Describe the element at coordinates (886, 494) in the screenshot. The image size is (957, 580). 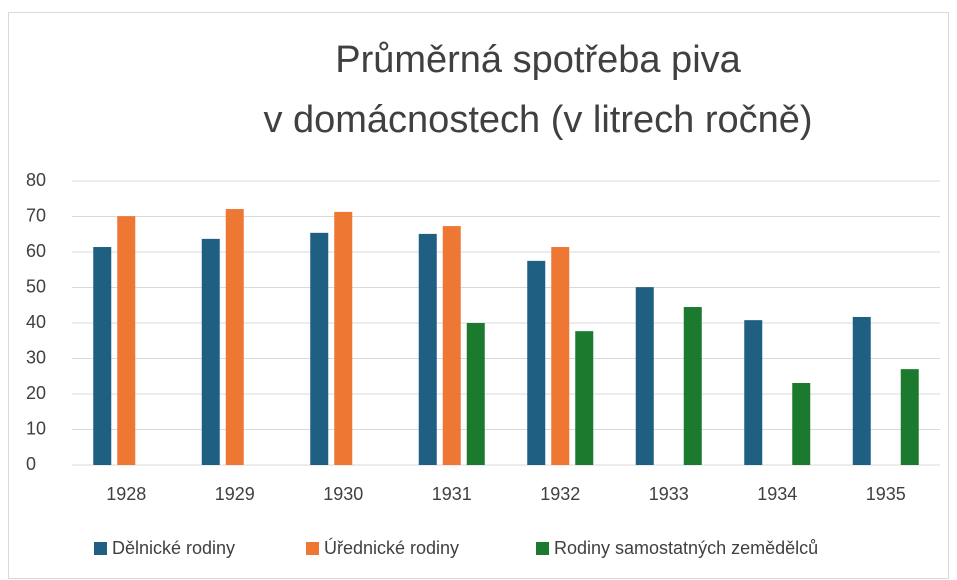
I see `x-tick-label: 1935` at that location.